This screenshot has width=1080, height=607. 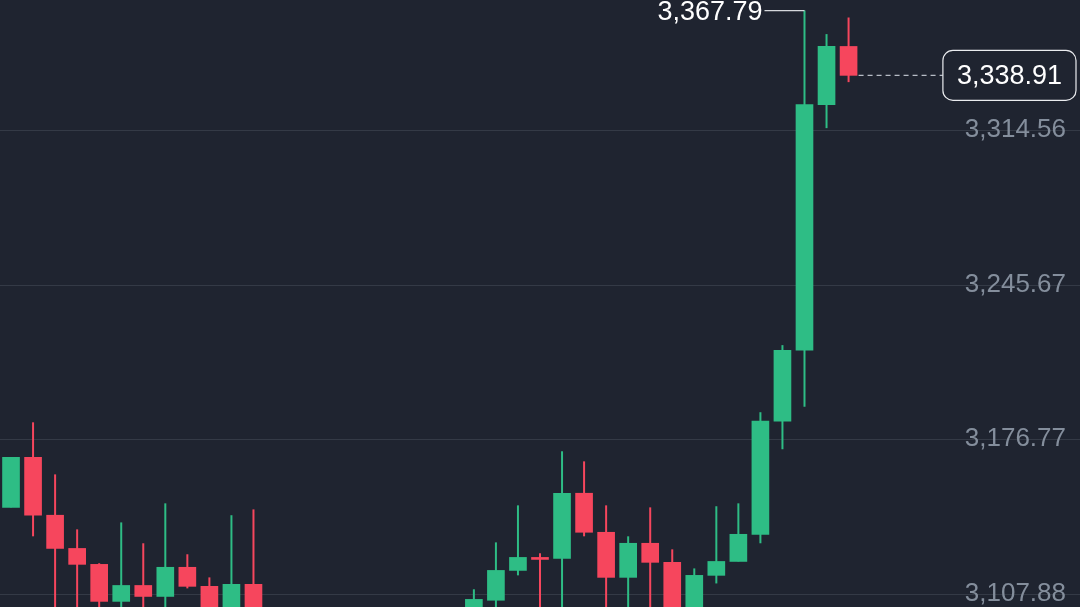 What do you see at coordinates (1015, 591) in the screenshot?
I see `y-tick-label: 3,107.88` at bounding box center [1015, 591].